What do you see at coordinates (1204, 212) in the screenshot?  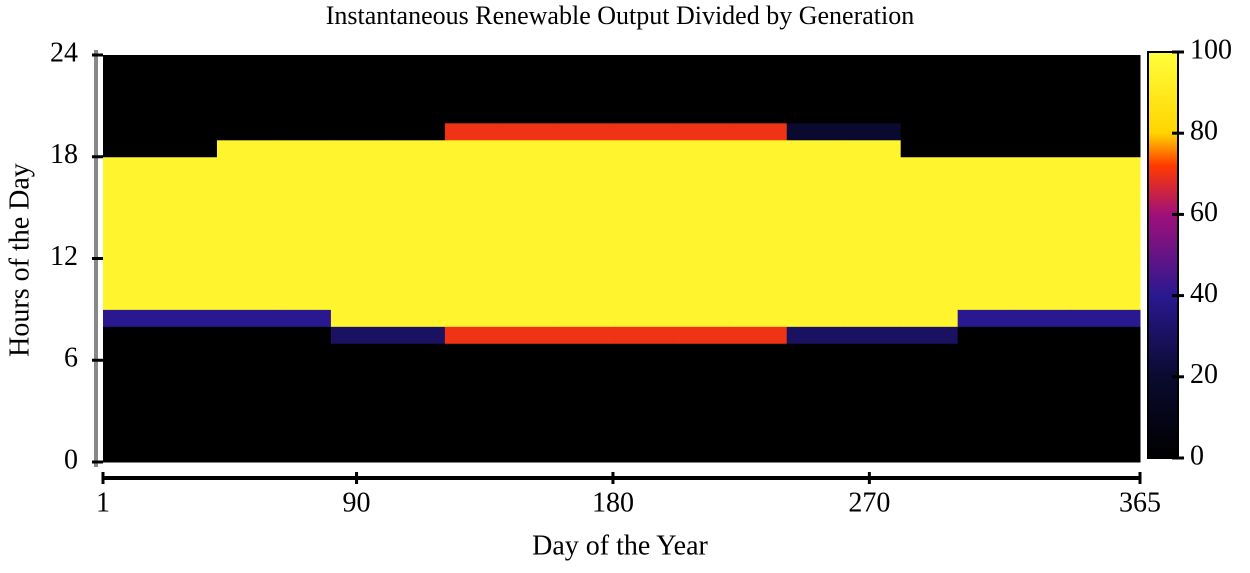 I see `colorbar-tick-label: 60` at bounding box center [1204, 212].